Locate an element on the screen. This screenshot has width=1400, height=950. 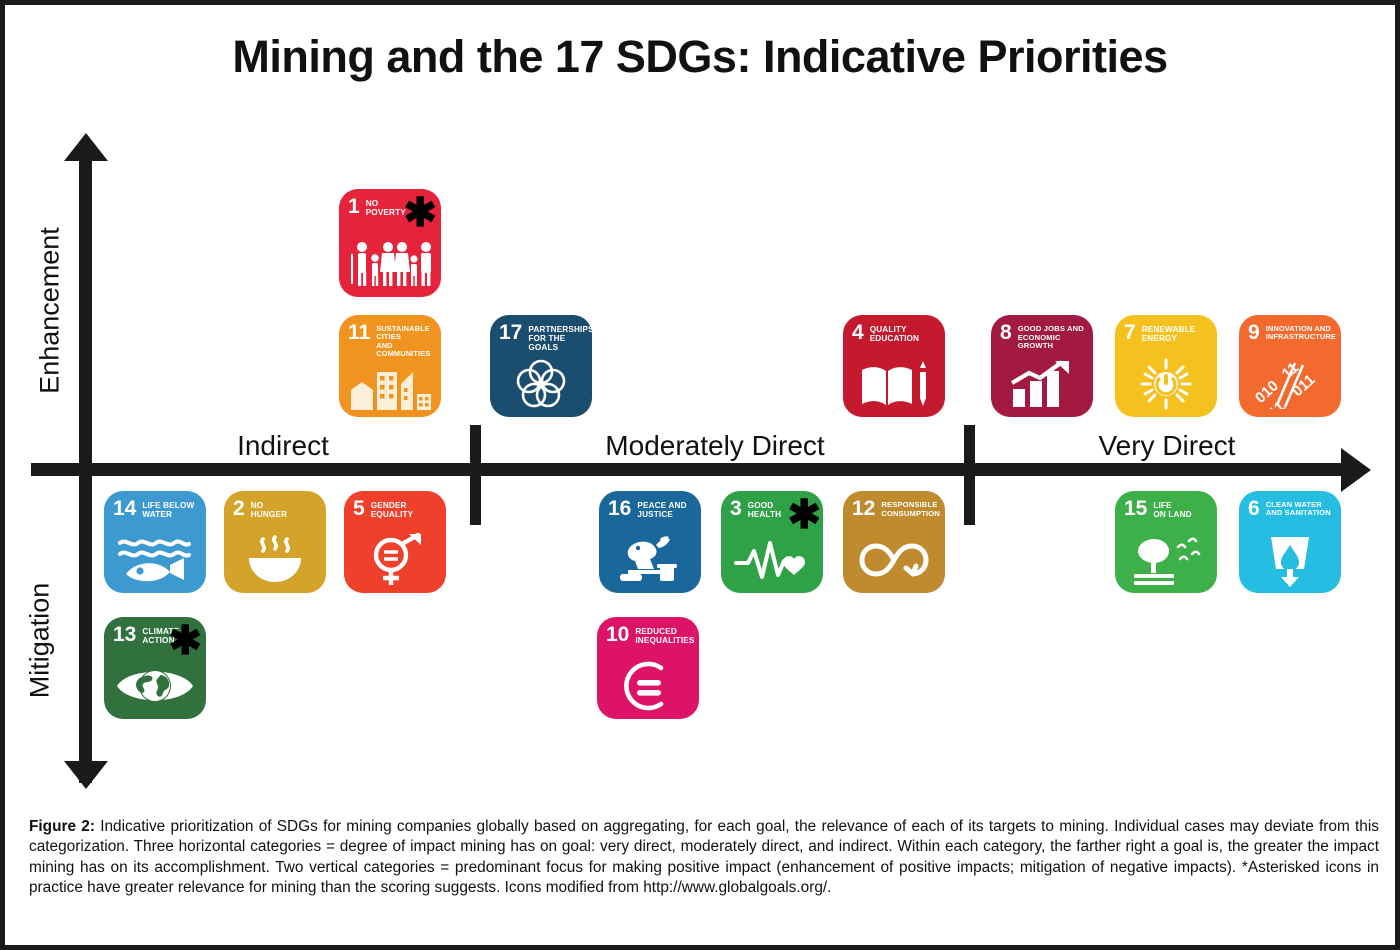
sdg-tile-13-climate-action: 13 CLIMATE ACTION ✱ is located at coordinates (155, 668).